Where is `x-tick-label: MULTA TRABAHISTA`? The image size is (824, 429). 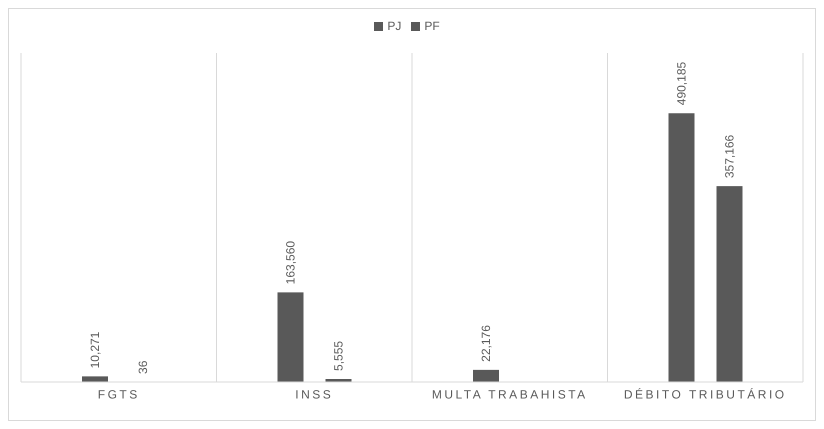 x-tick-label: MULTA TRABAHISTA is located at coordinates (510, 395).